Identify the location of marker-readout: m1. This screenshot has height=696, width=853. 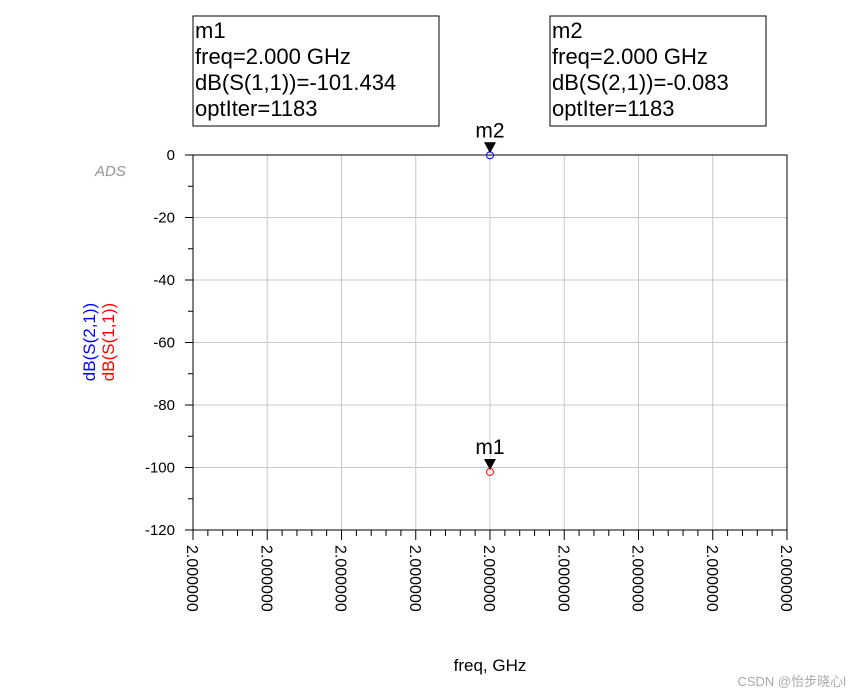
(210, 30).